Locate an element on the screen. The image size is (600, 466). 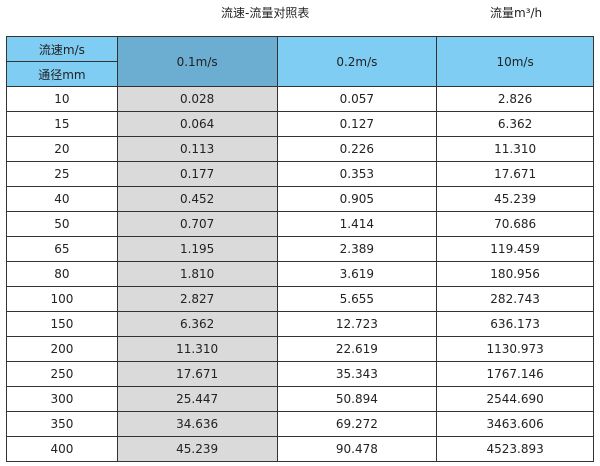
flow-cell: 180.956 is located at coordinates (515, 274).